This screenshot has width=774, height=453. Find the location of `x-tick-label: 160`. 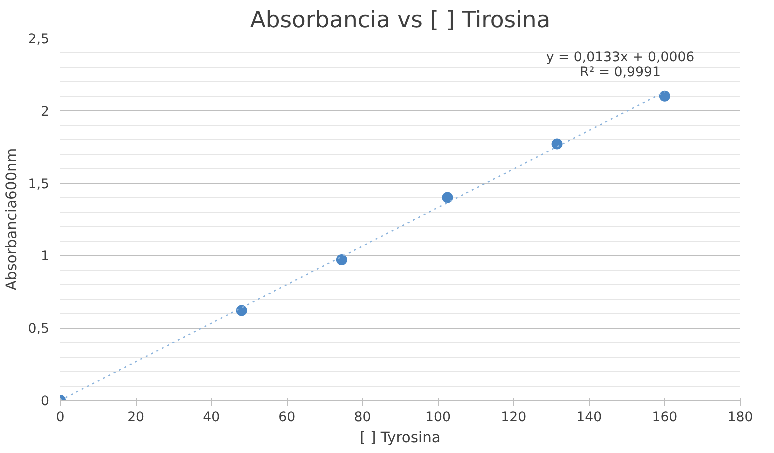

x-tick-label: 160 is located at coordinates (665, 418).